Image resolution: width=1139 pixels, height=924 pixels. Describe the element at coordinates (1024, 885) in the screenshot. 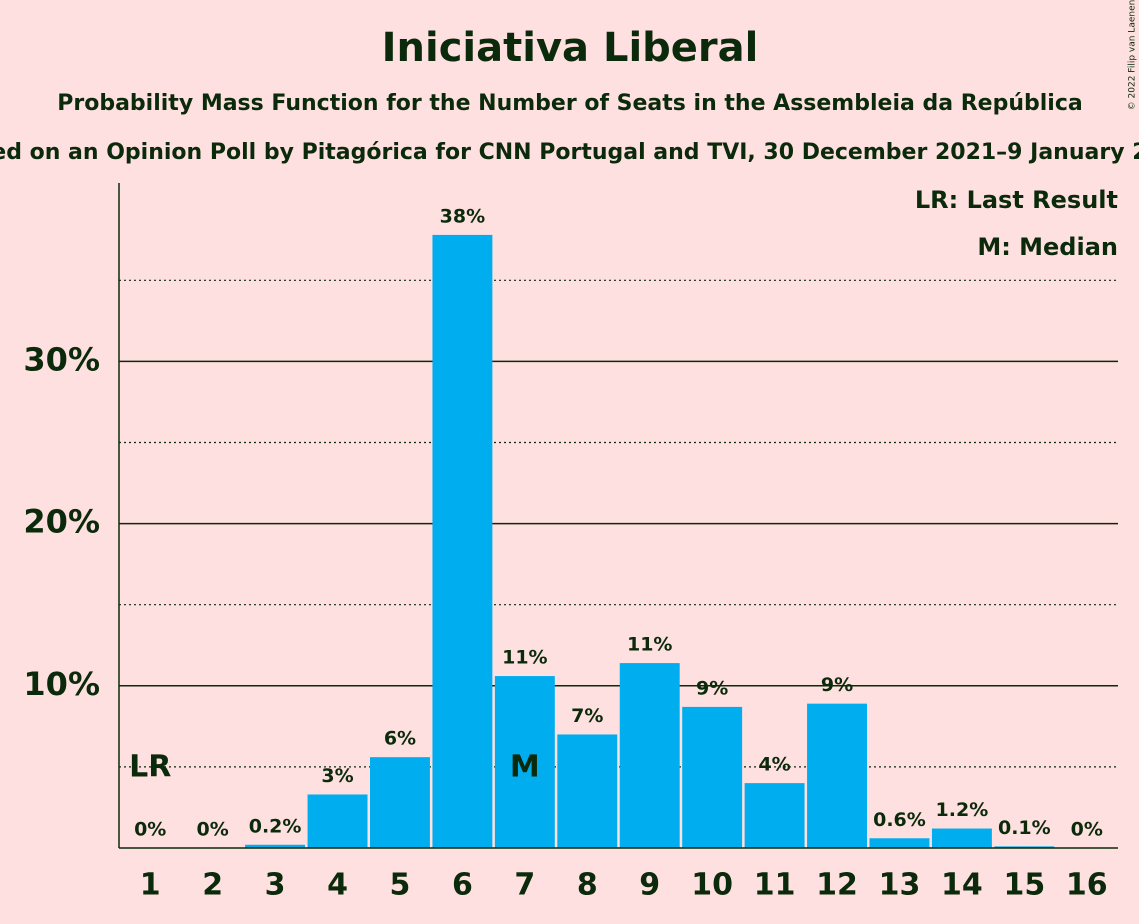

I see `x-tick-label: 15` at that location.